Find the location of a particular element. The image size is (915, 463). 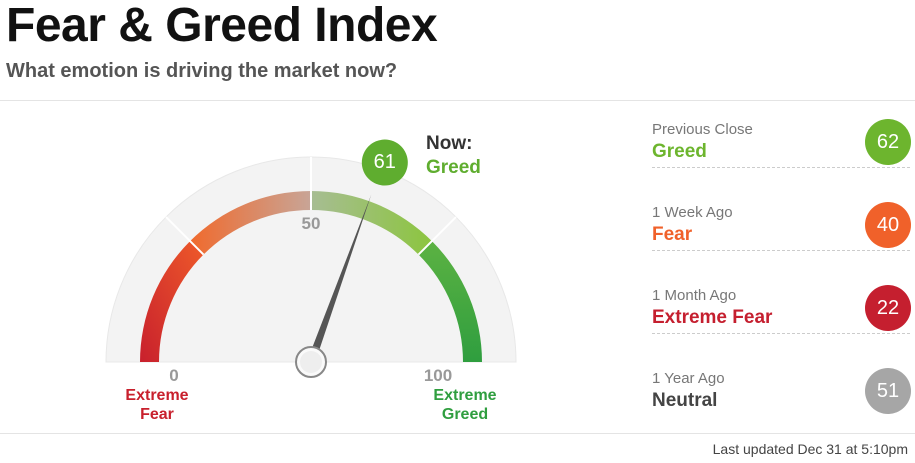

history-label: Previous Close is located at coordinates (702, 129).